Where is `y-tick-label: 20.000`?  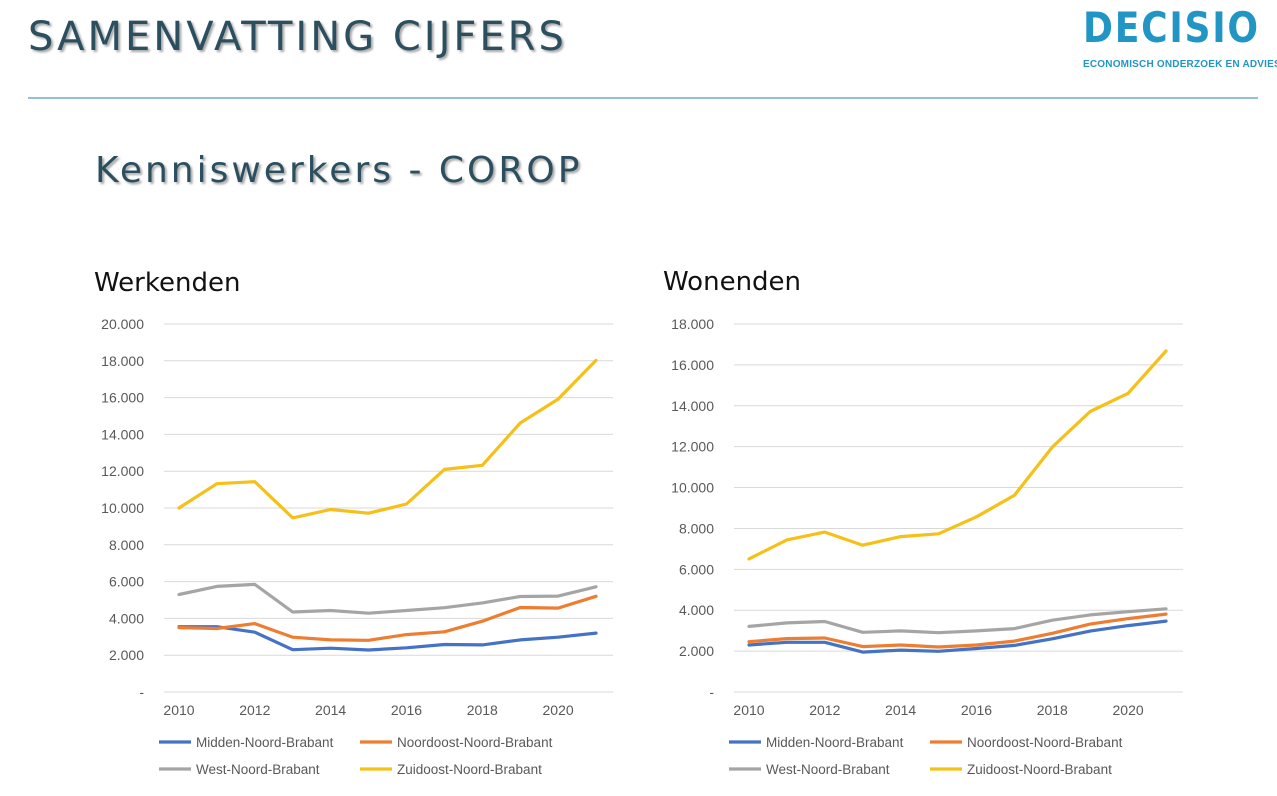
y-tick-label: 20.000 is located at coordinates (122, 324).